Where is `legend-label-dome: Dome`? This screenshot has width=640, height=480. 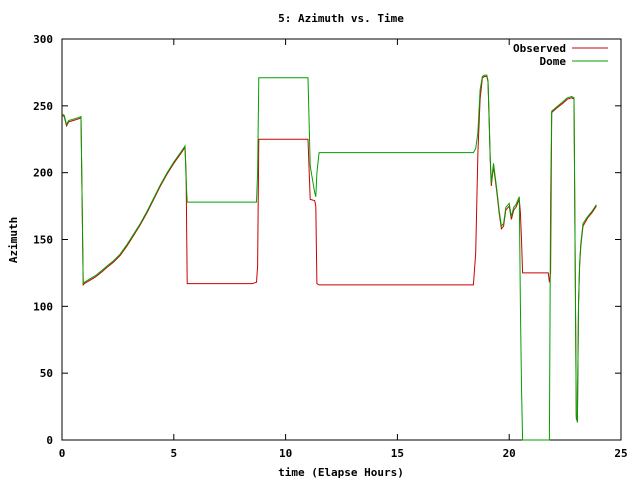
legend-label-dome: Dome is located at coordinates (553, 61).